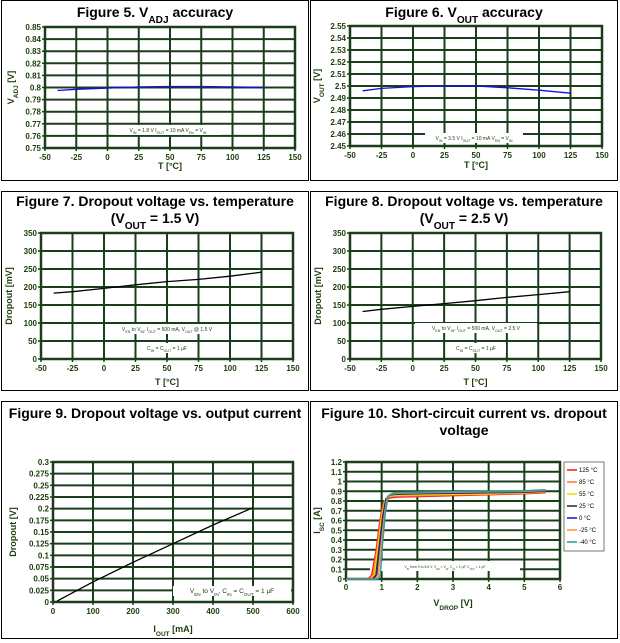 The image size is (620, 643). I want to click on legend-entry: 25 °C, so click(587, 507).